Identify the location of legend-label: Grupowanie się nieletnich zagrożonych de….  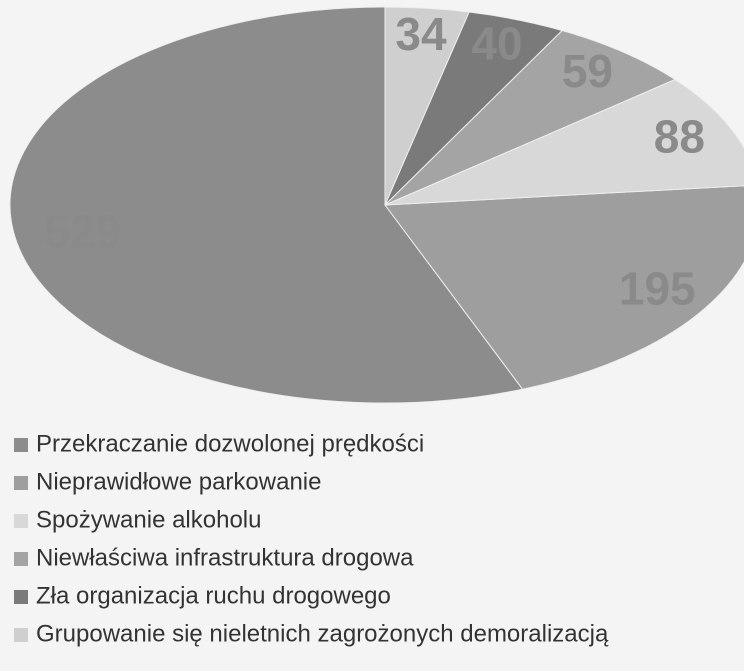
(322, 633).